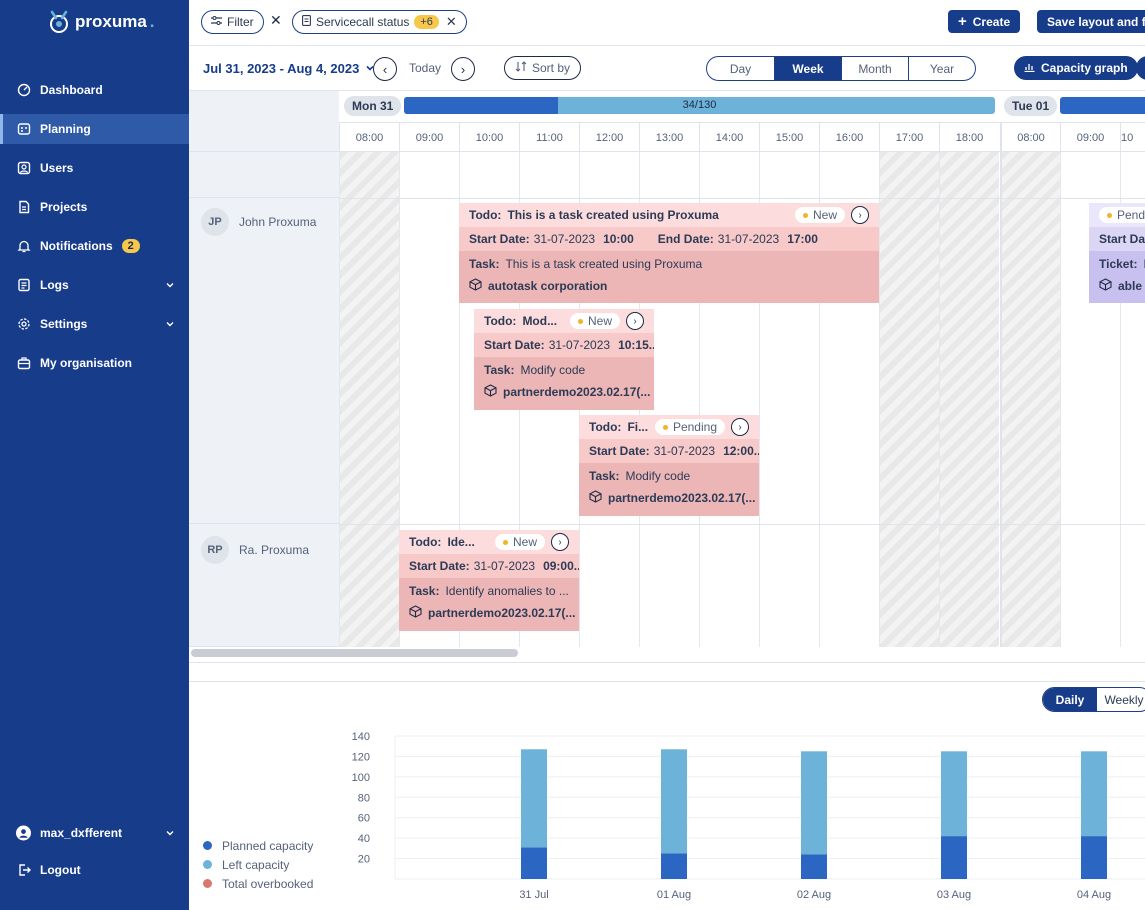 The image size is (1145, 910). What do you see at coordinates (258, 222) in the screenshot?
I see `resource-john-proxuma: JP John Proxuma` at bounding box center [258, 222].